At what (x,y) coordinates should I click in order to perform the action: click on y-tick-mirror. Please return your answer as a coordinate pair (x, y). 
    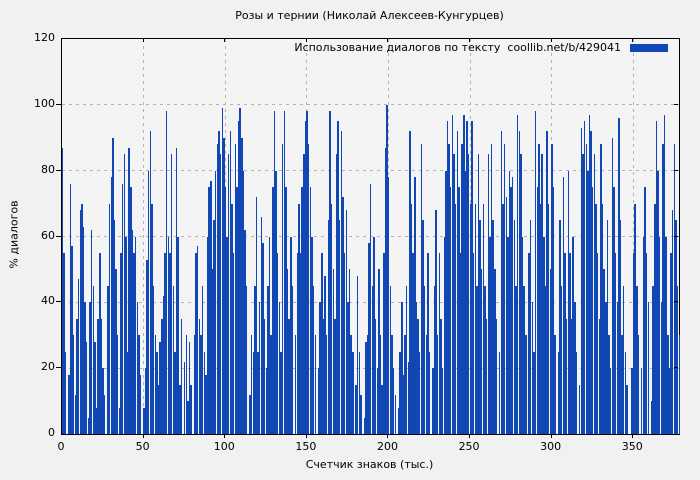
    Looking at the image, I should click on (676, 302).